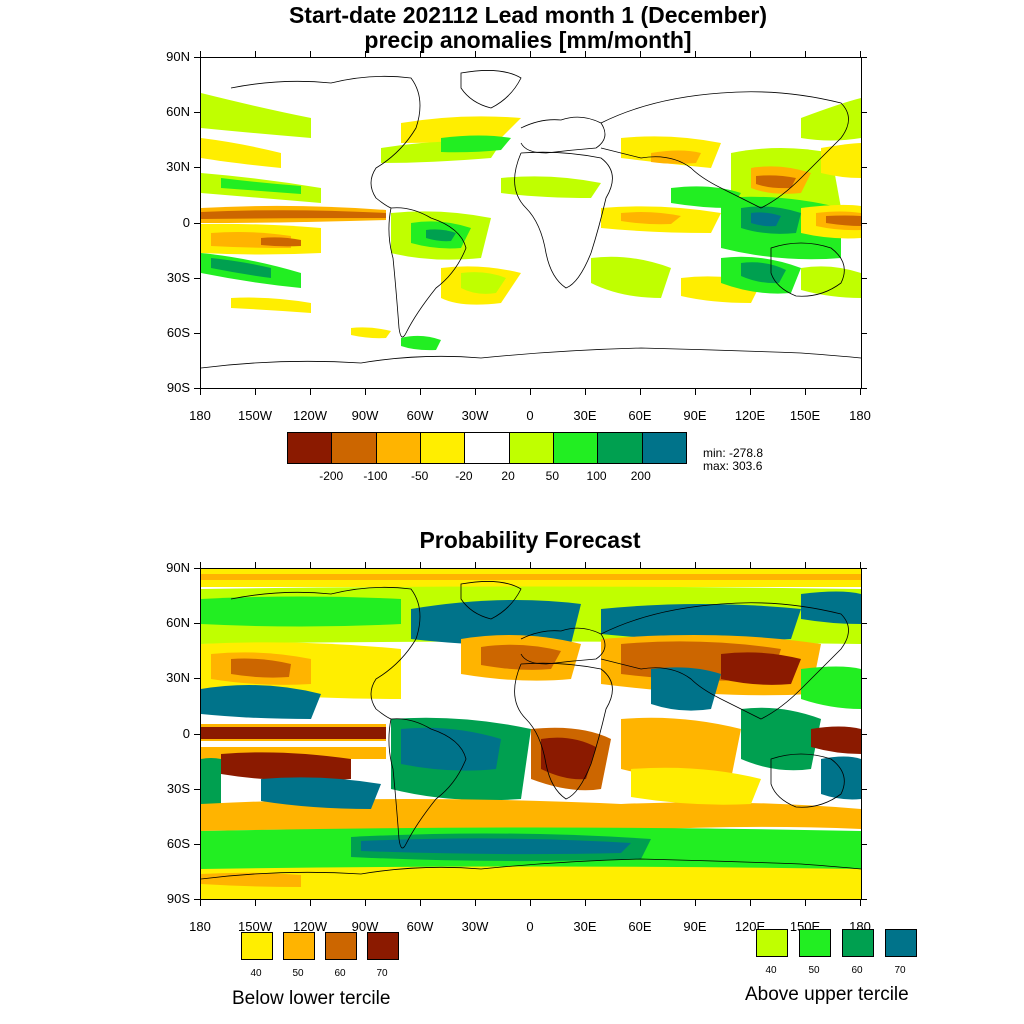 The height and width of the screenshot is (1024, 1024). What do you see at coordinates (528, 40) in the screenshot?
I see `top-map-title-line2: precip anomalies [mm/month]` at bounding box center [528, 40].